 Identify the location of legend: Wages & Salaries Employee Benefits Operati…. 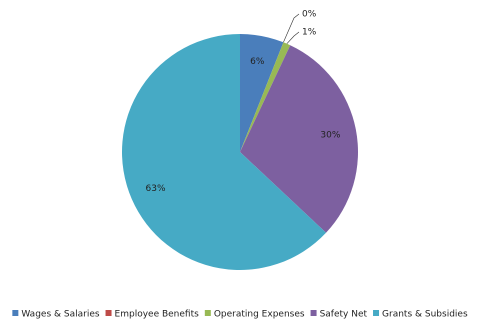
(240, 315).